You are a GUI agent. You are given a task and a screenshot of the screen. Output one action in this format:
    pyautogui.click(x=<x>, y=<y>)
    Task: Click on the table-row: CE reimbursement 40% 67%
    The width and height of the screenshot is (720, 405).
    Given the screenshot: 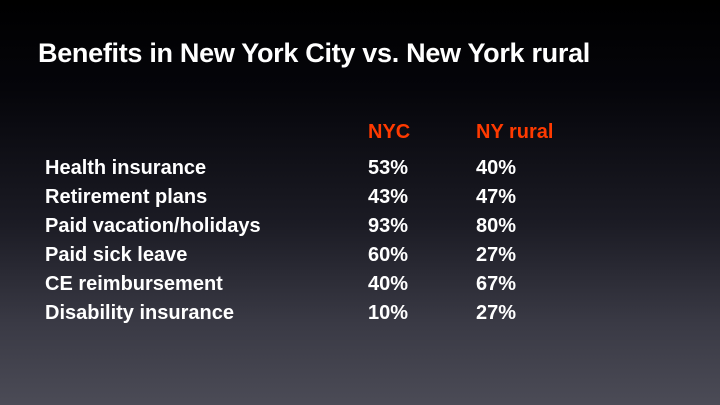 What is the action you would take?
    pyautogui.click(x=360, y=287)
    